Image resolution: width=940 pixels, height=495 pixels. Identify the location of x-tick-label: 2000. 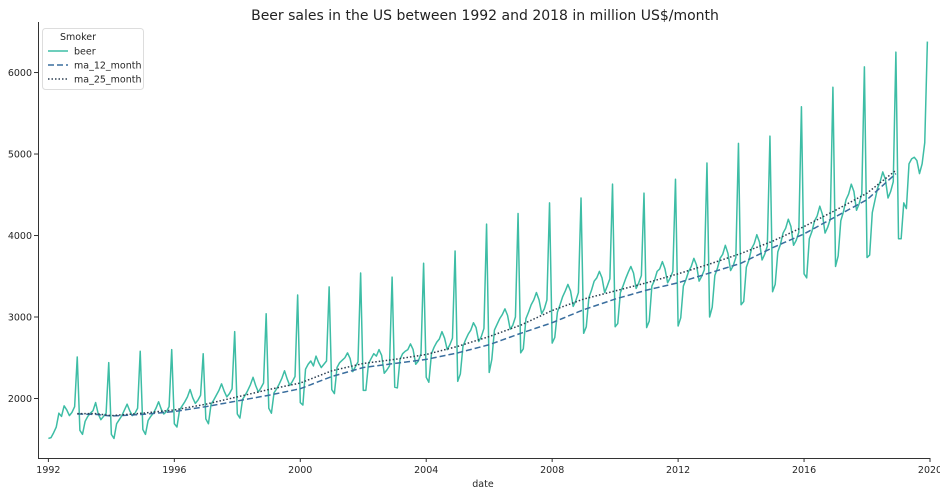
(300, 470).